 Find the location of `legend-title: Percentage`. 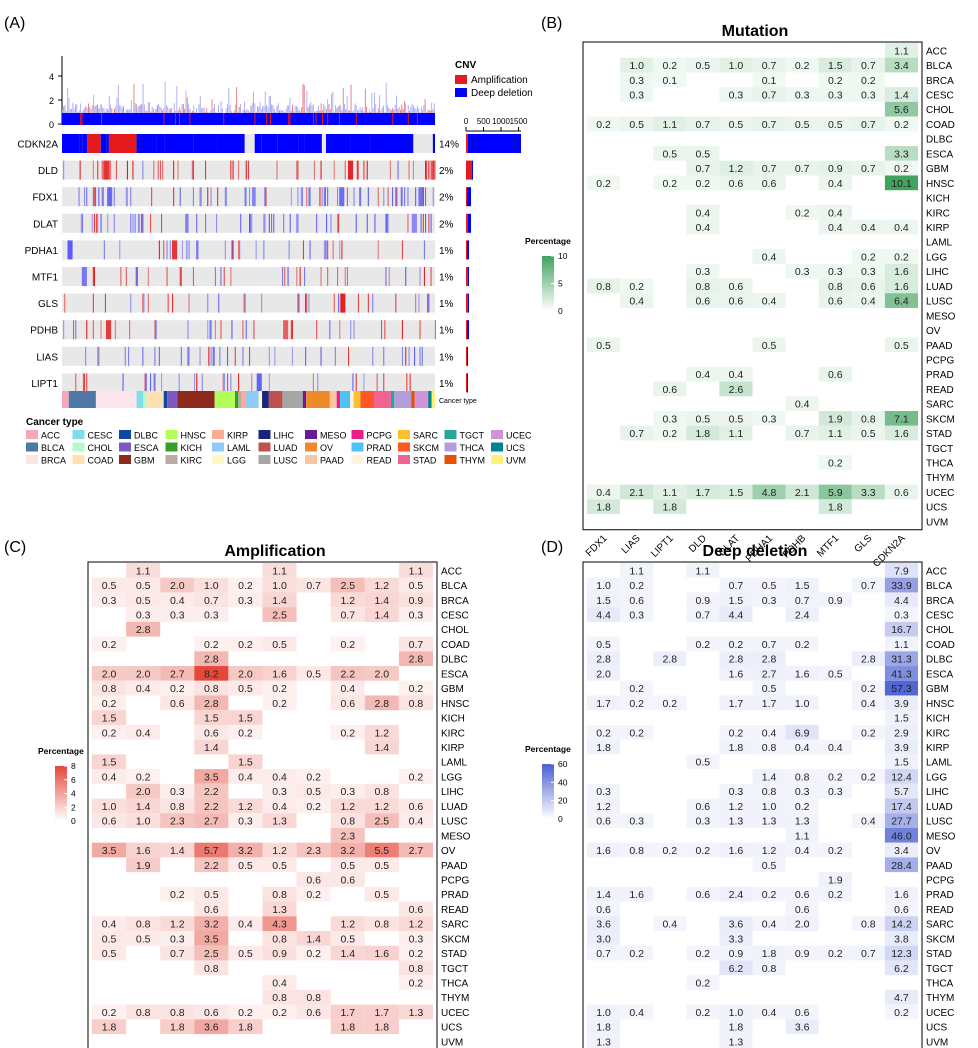

legend-title: Percentage is located at coordinates (548, 241).